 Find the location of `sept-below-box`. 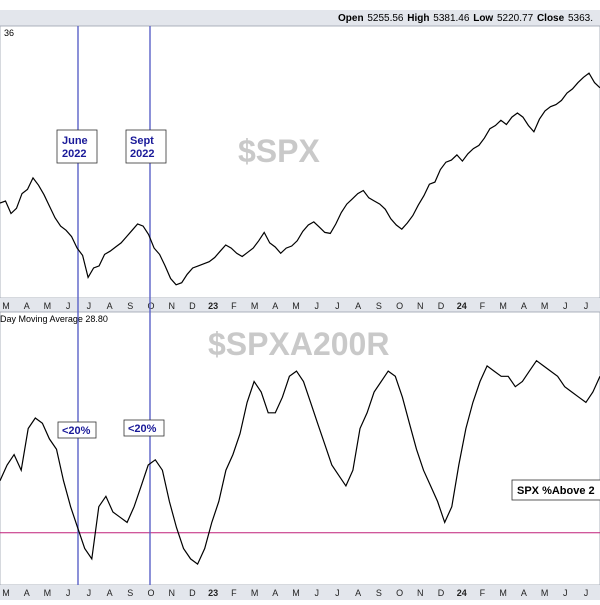

sept-below-box is located at coordinates (144, 428).